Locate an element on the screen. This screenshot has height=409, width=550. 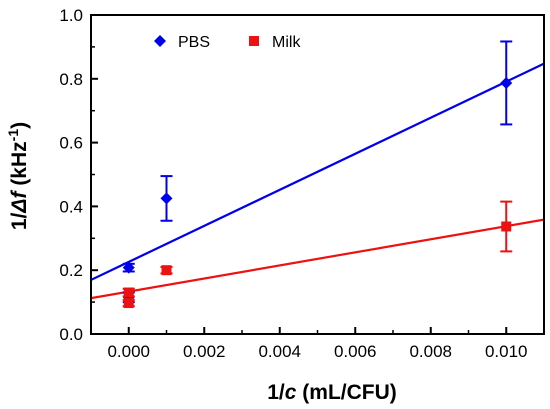
legend: PBS Milk is located at coordinates (227, 42).